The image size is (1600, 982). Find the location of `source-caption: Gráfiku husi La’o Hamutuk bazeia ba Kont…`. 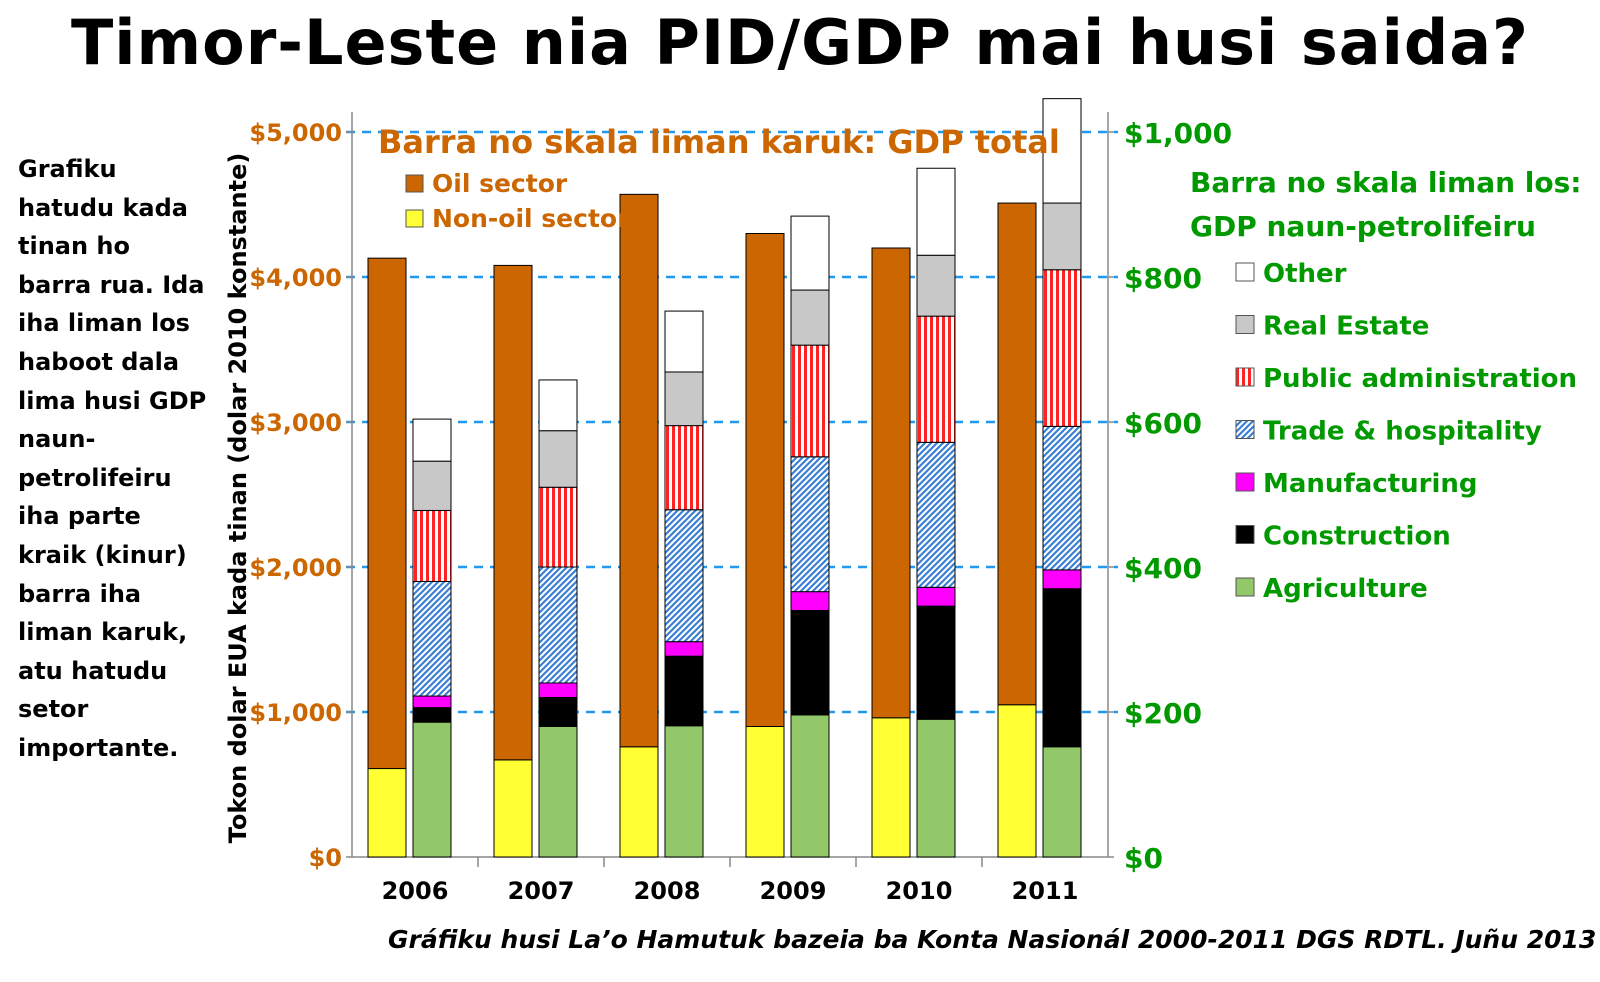

source-caption: Gráfiku husi La’o Hamutuk bazeia ba Kont… is located at coordinates (992, 939).